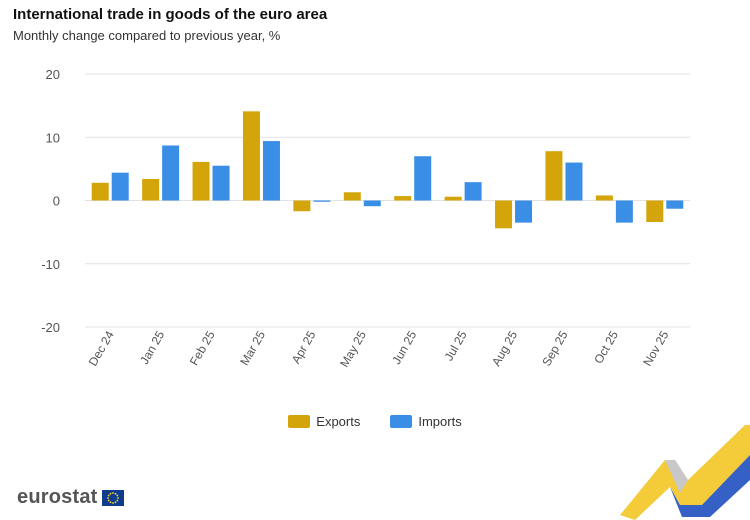 This screenshot has width=750, height=520. I want to click on decorative-wave-graphic, so click(685, 472).